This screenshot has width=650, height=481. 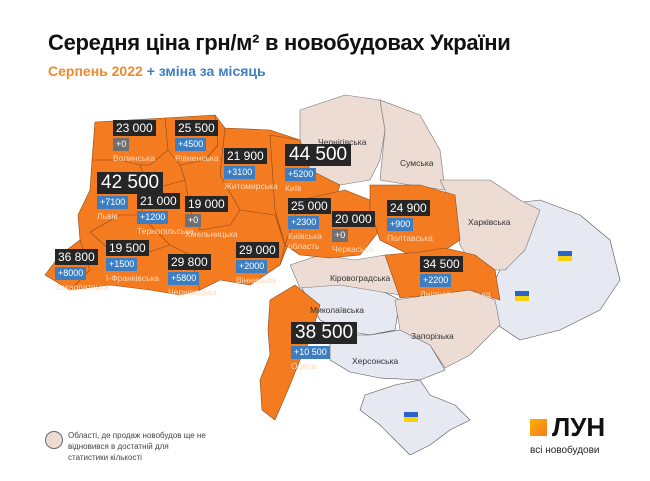 I want to click on subtitle-period: Серпень 2022, so click(x=95, y=71).